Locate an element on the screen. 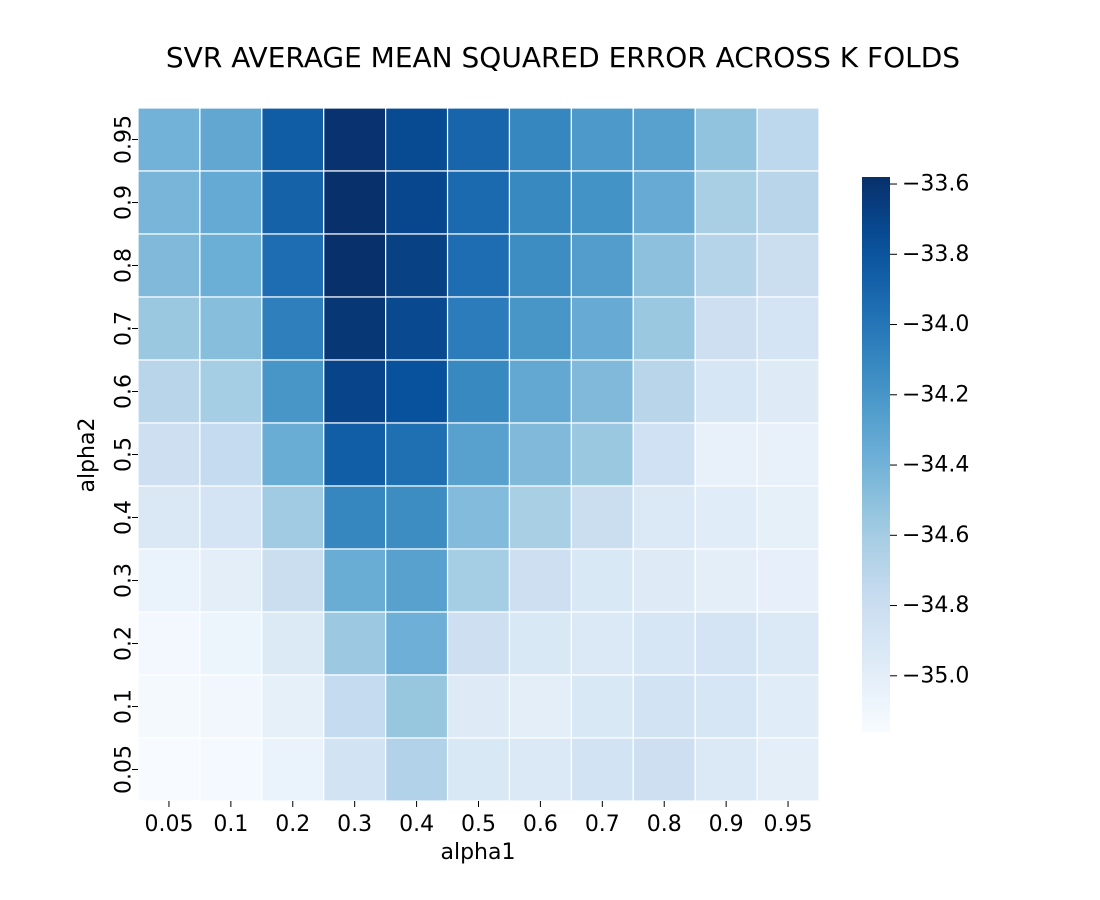  x-axis-label: alpha1 is located at coordinates (478, 852).